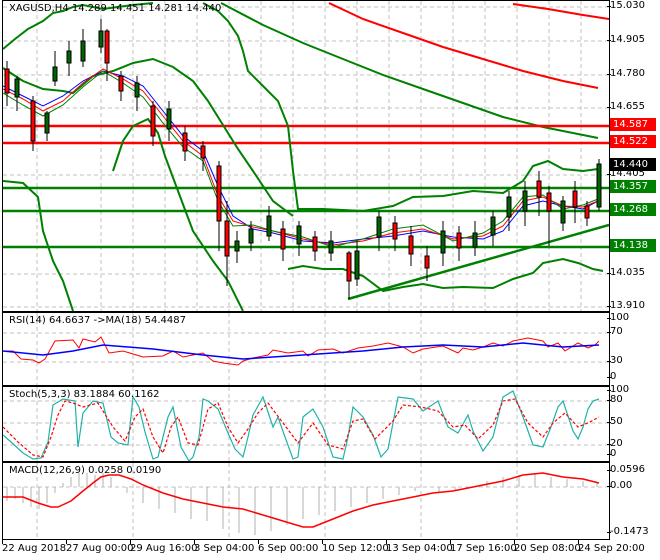 This screenshot has height=560, width=660. What do you see at coordinates (626, 173) in the screenshot?
I see `price-tick: 14.405` at bounding box center [626, 173].